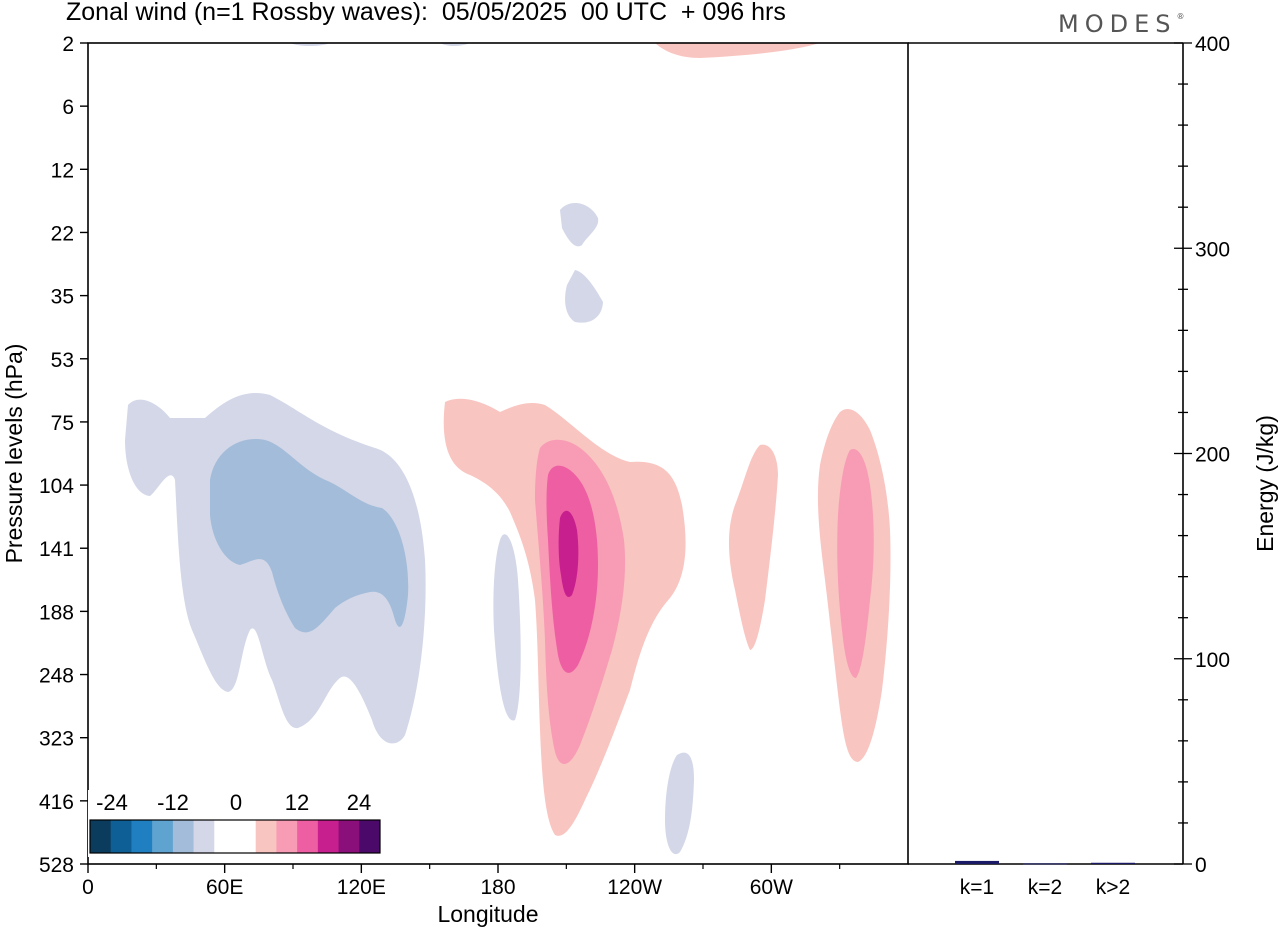  What do you see at coordinates (62, 360) in the screenshot?
I see `y-tick-label: 53` at bounding box center [62, 360].